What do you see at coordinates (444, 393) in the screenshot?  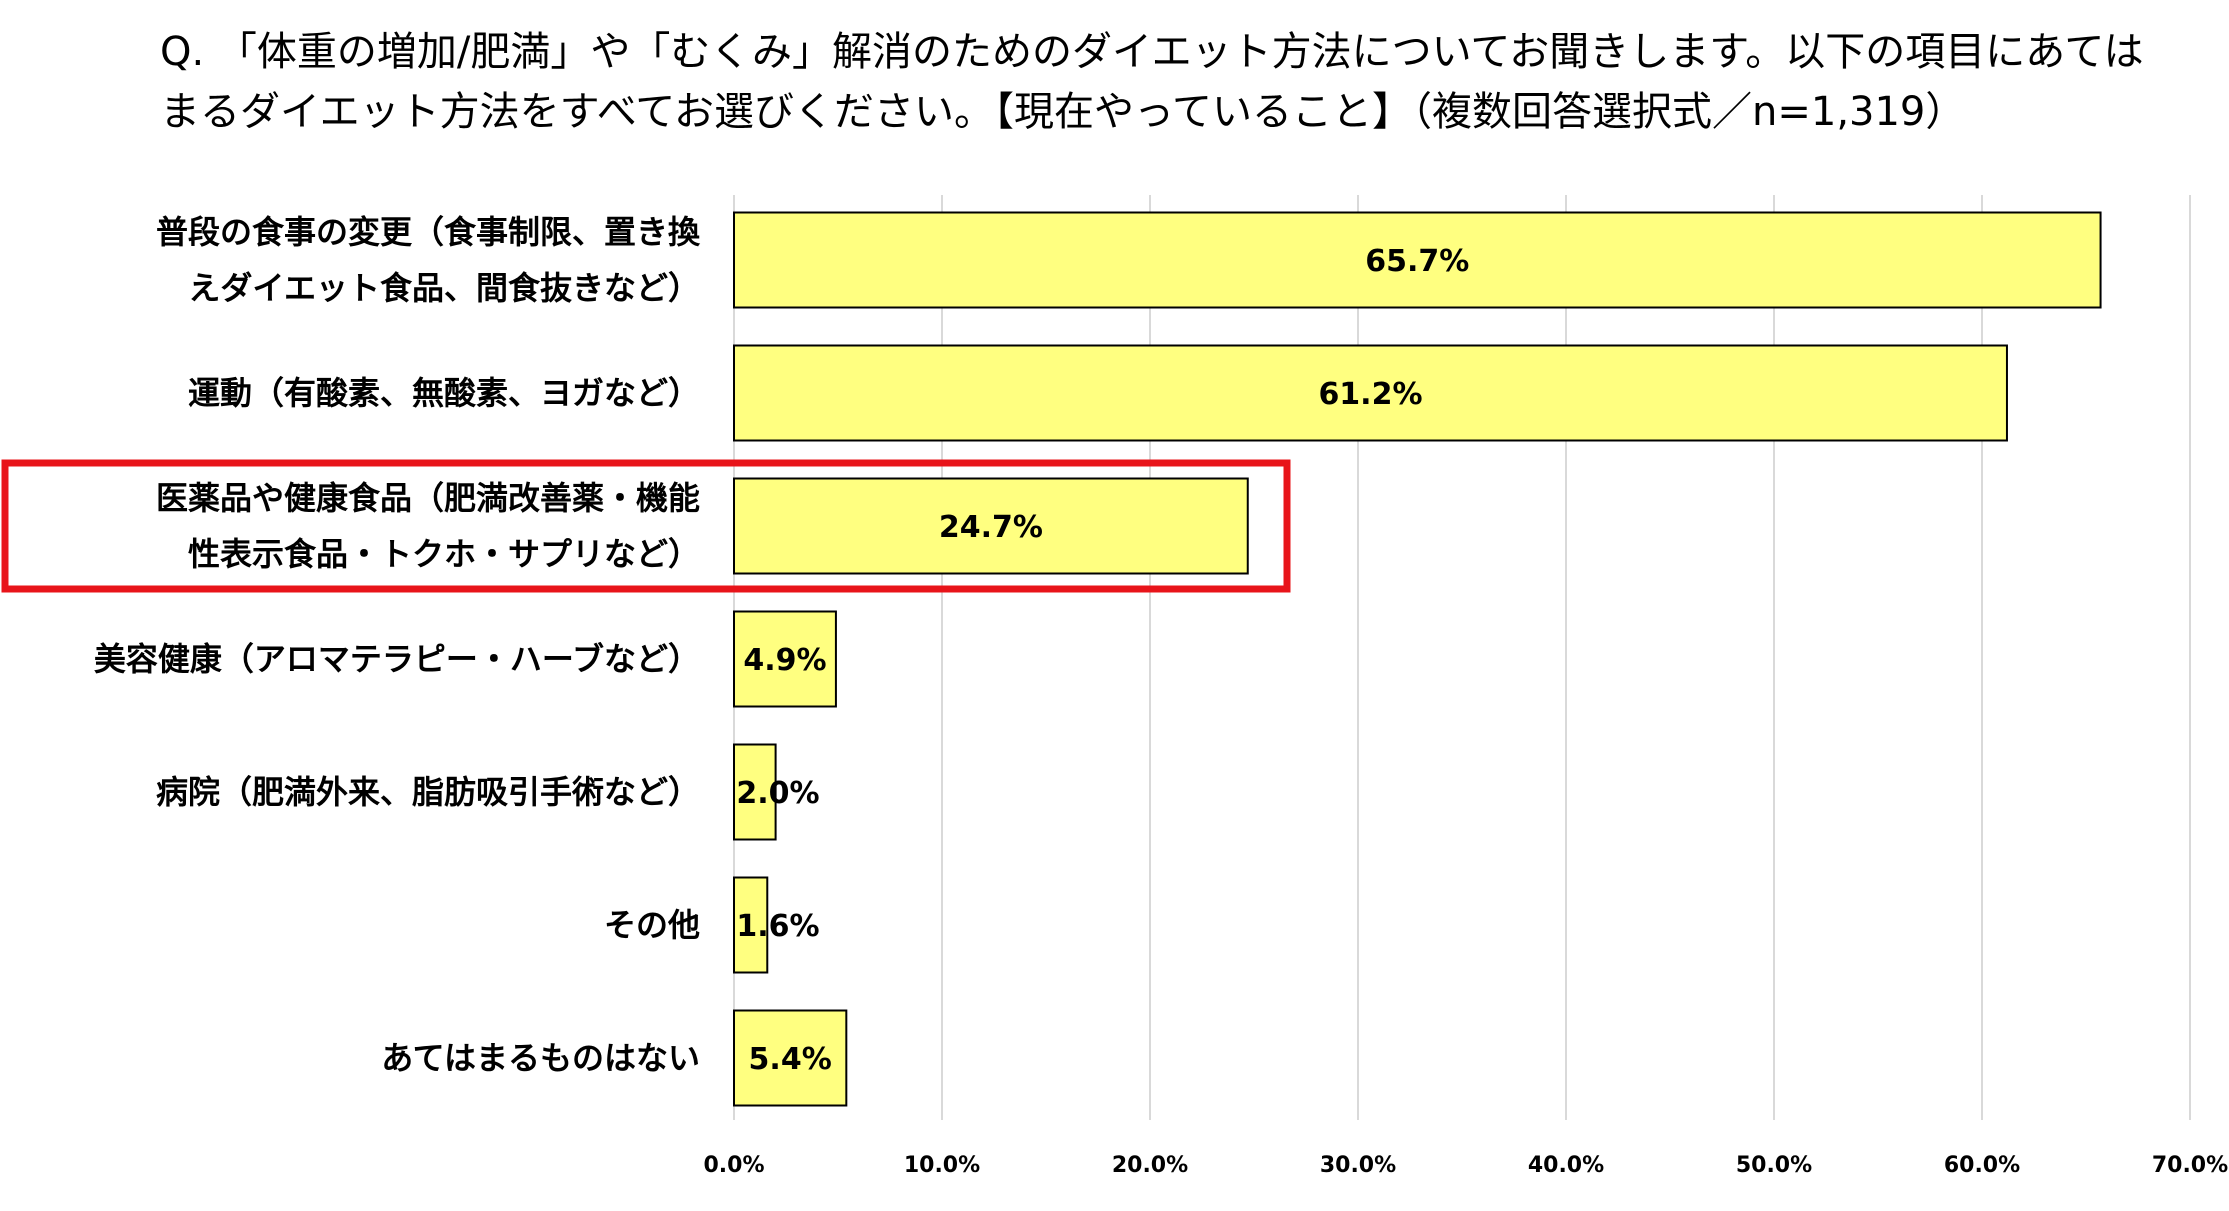 I see `category-label: 運動（有酸素、無酸素、ヨガなど）` at bounding box center [444, 393].